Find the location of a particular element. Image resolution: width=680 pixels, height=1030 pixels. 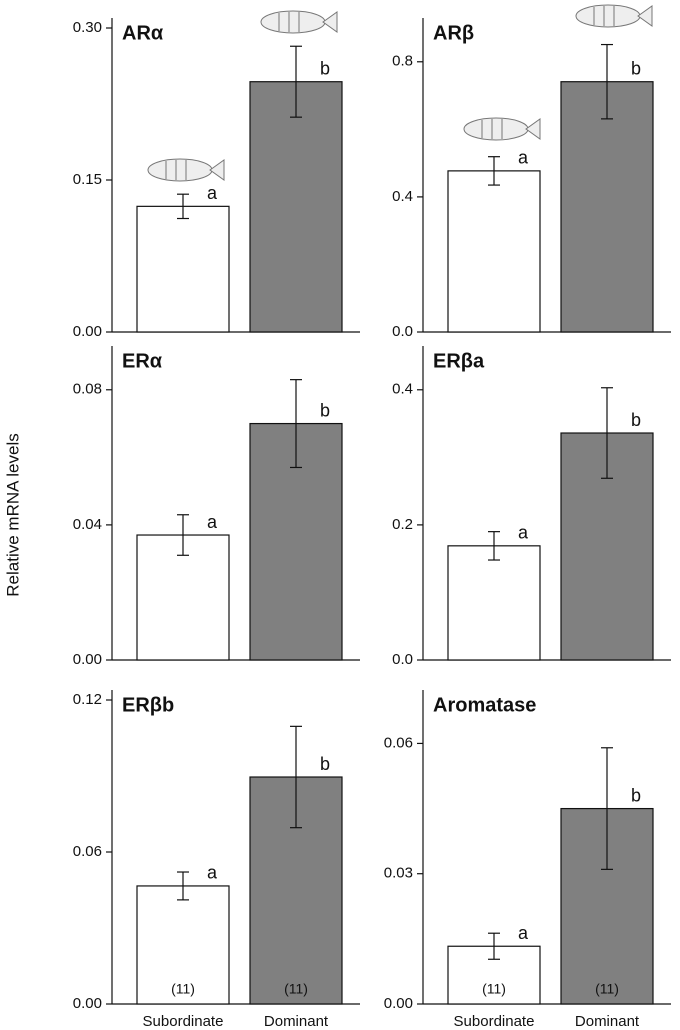

panel-title: ERα is located at coordinates (142, 361).